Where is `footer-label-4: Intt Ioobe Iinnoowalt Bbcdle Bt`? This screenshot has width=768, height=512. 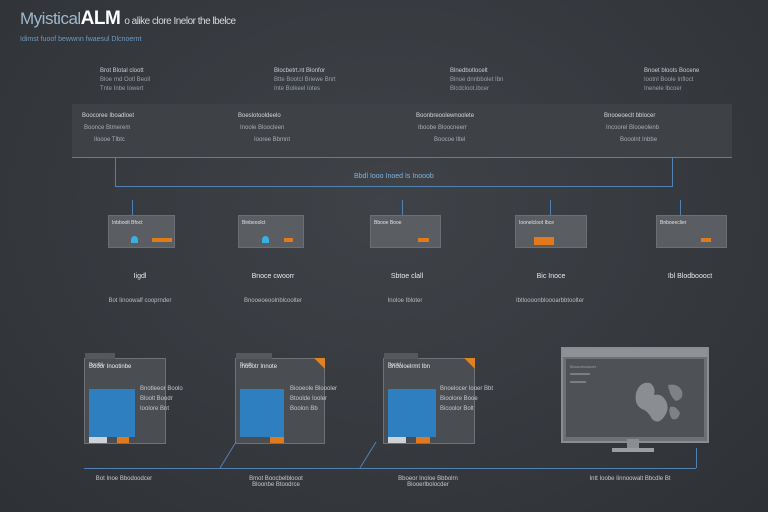 footer-label-4: Intt Ioobe Iinnoowalt Bbcdle Bt is located at coordinates (630, 479).